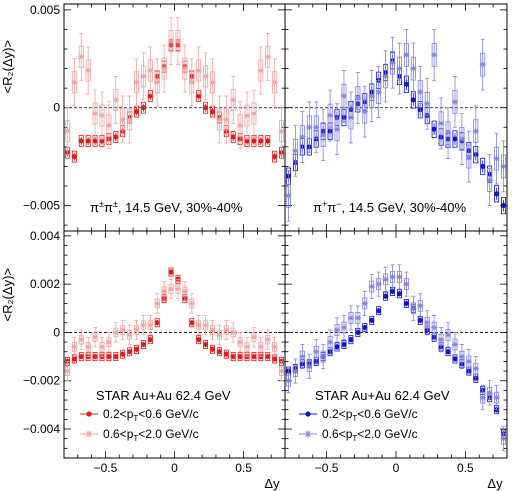 Image resolution: width=512 pixels, height=491 pixels. I want to click on legend-item-filled-right: 0.2<pT<0.6 GeV/c, so click(358, 415).